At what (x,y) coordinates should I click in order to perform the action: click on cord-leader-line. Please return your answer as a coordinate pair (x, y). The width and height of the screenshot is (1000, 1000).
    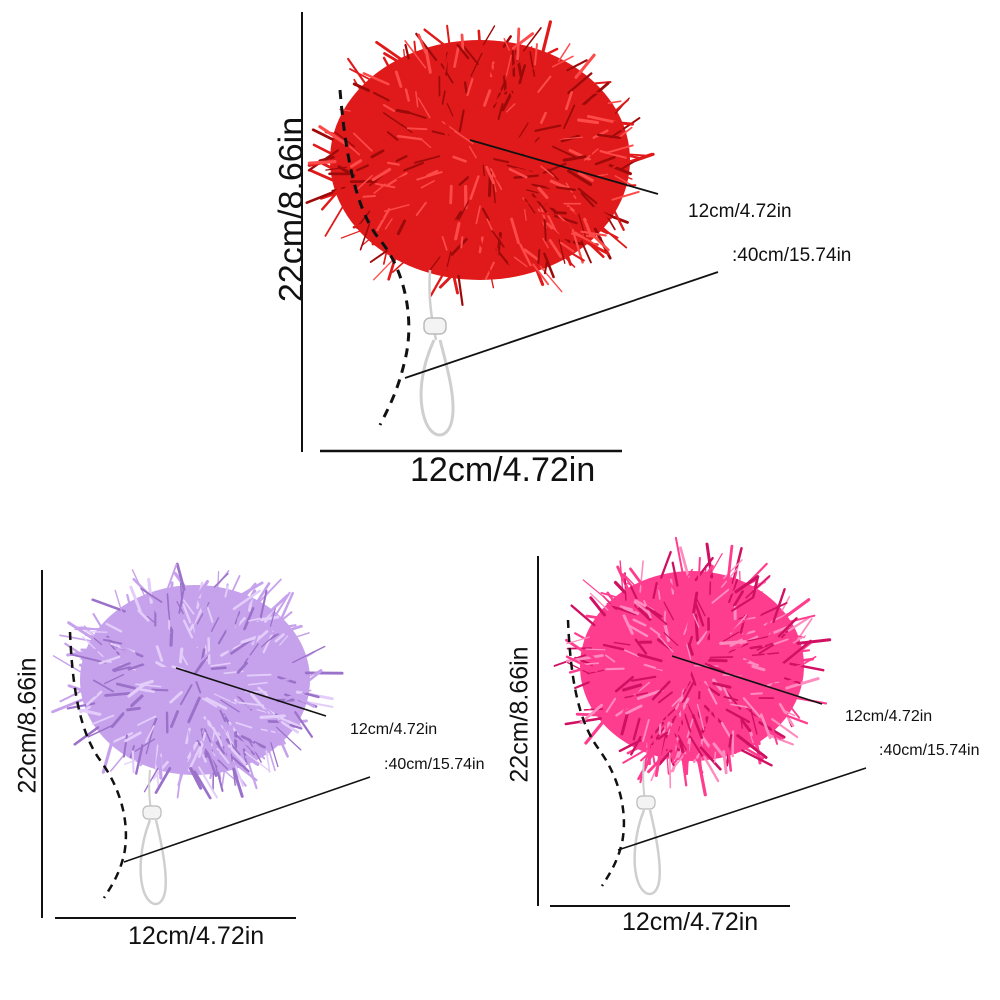
    Looking at the image, I should click on (247, 819).